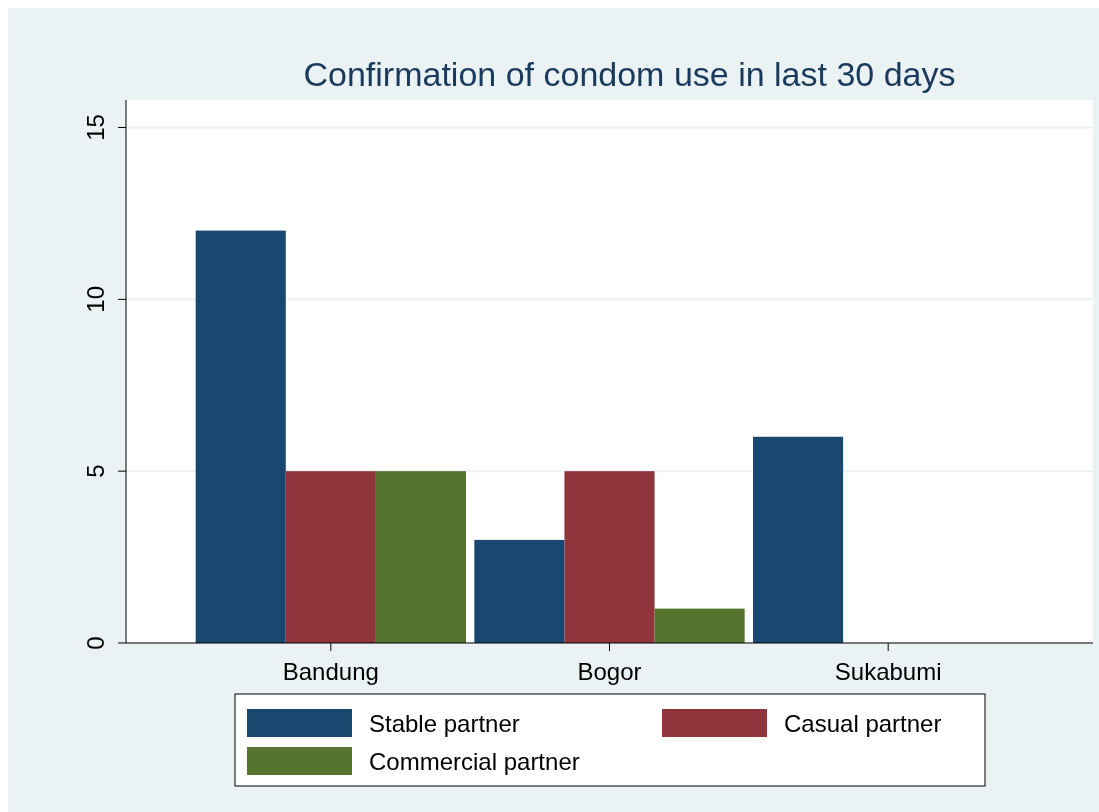  What do you see at coordinates (95, 127) in the screenshot?
I see `y-tick-label: 15` at bounding box center [95, 127].